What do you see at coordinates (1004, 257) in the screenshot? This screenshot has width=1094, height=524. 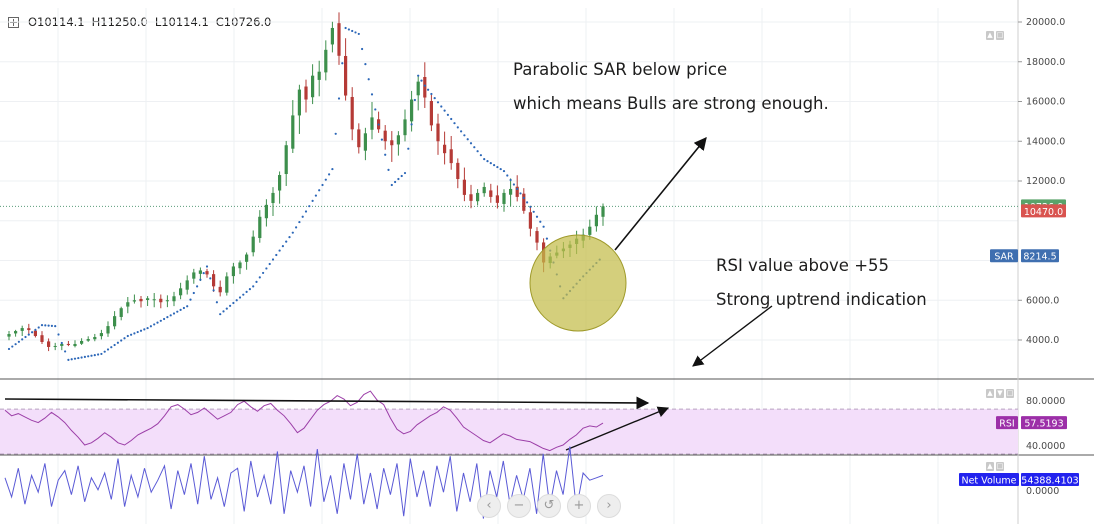 I see `sar-label-tag: SAR` at bounding box center [1004, 257].